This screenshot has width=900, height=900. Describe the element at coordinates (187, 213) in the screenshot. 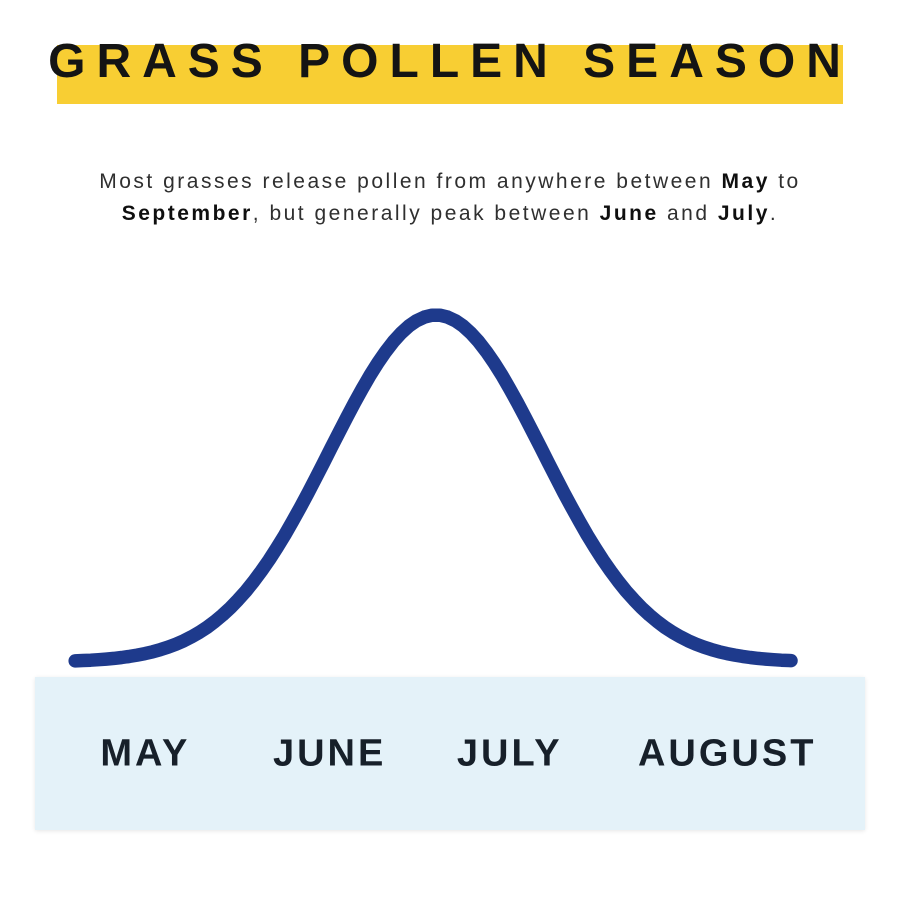

I see `description-bold-text: September` at that location.